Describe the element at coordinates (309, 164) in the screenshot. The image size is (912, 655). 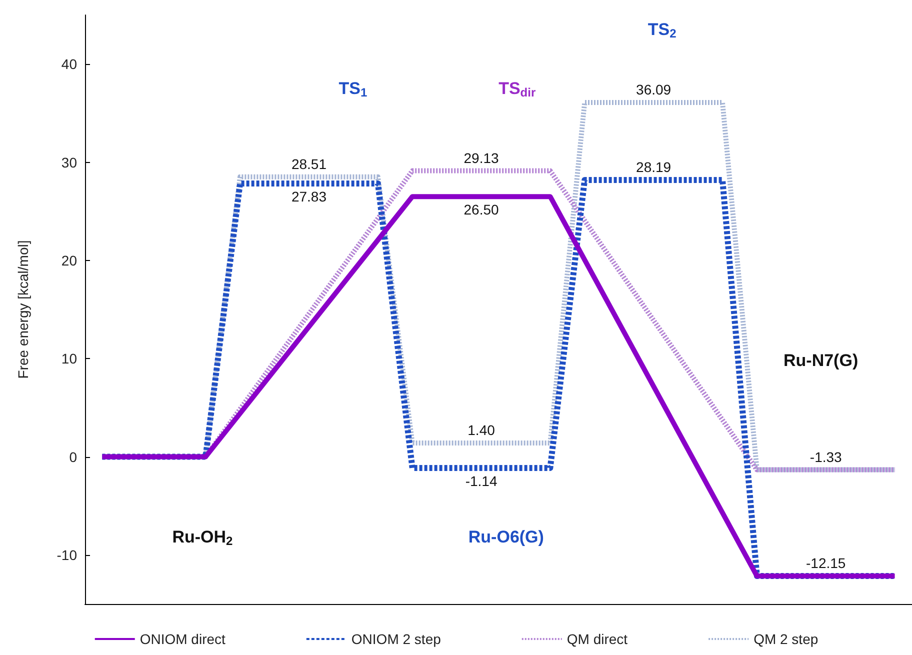
I see `data-label: 28.51` at that location.